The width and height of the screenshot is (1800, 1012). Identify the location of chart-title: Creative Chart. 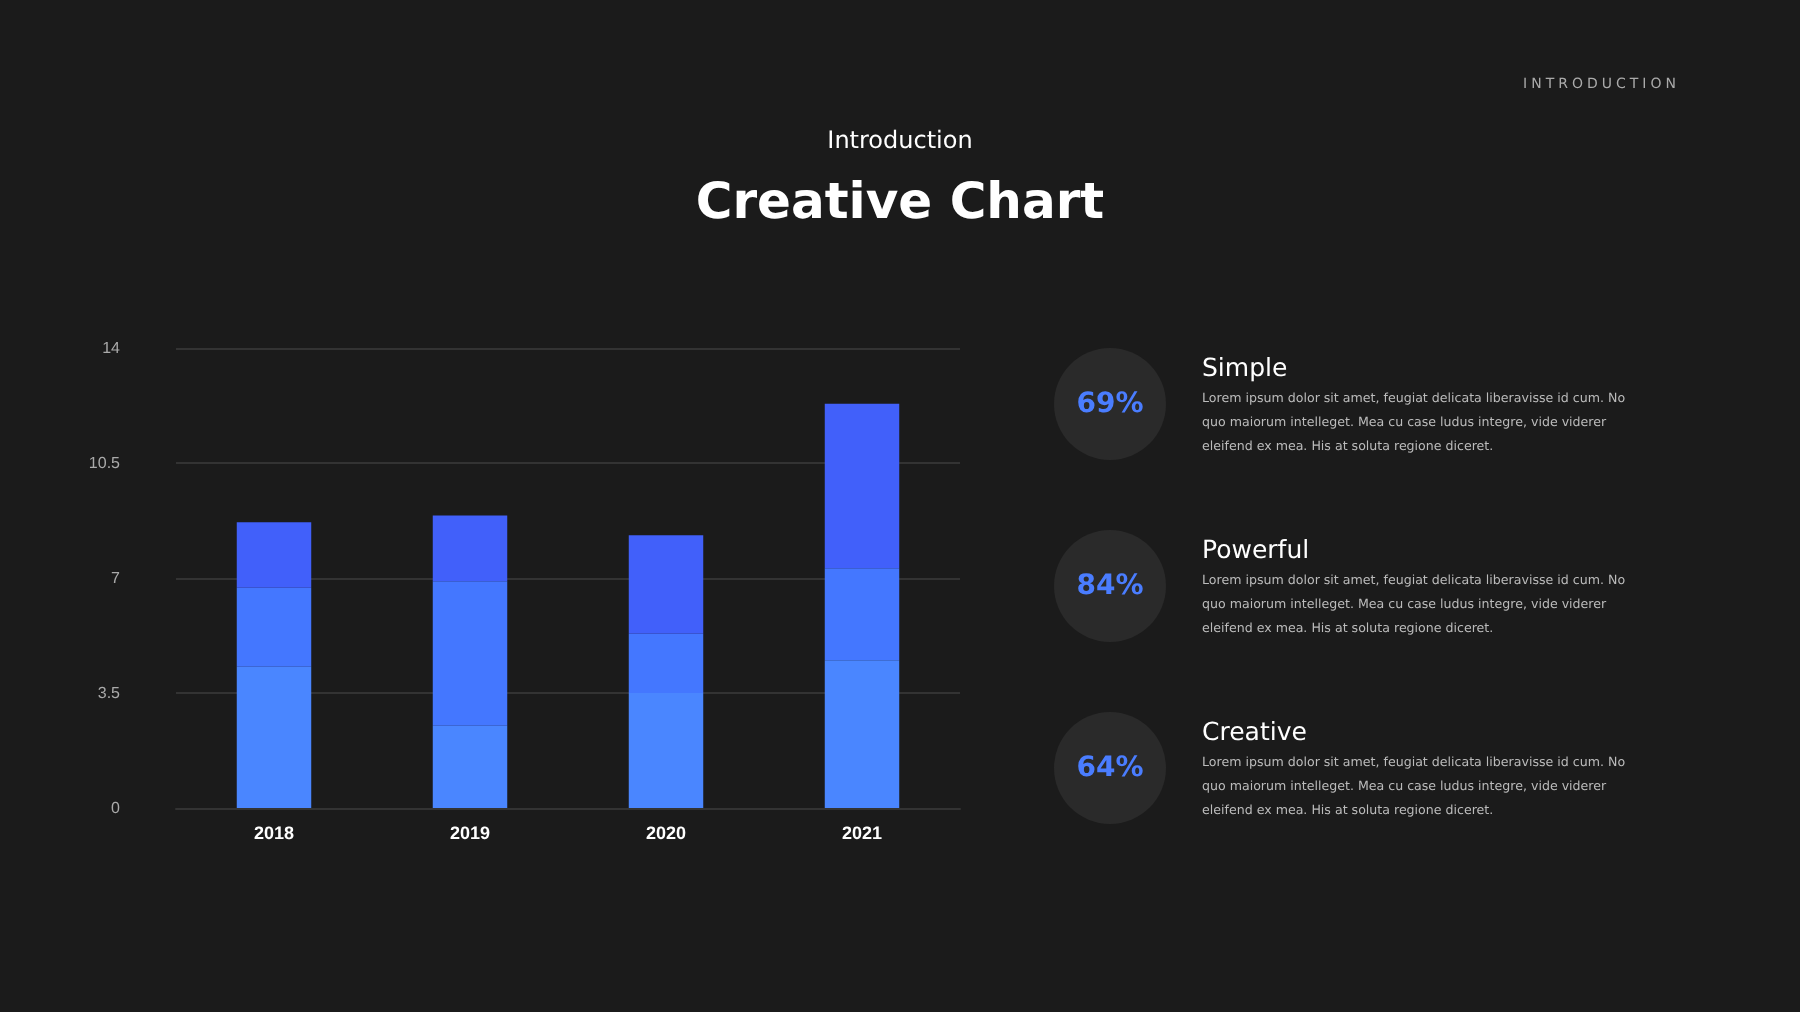
(900, 201).